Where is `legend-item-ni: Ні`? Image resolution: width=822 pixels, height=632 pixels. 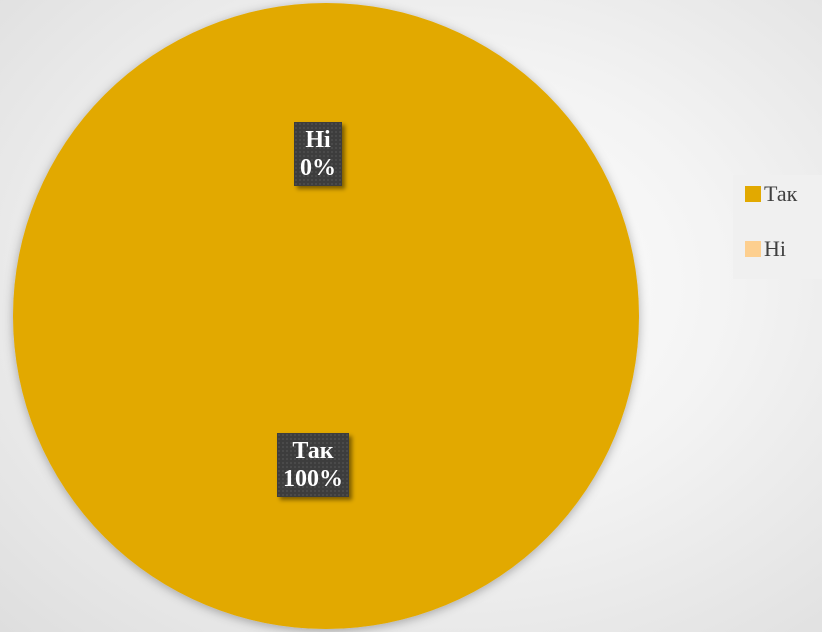 legend-item-ni: Ні is located at coordinates (765, 249).